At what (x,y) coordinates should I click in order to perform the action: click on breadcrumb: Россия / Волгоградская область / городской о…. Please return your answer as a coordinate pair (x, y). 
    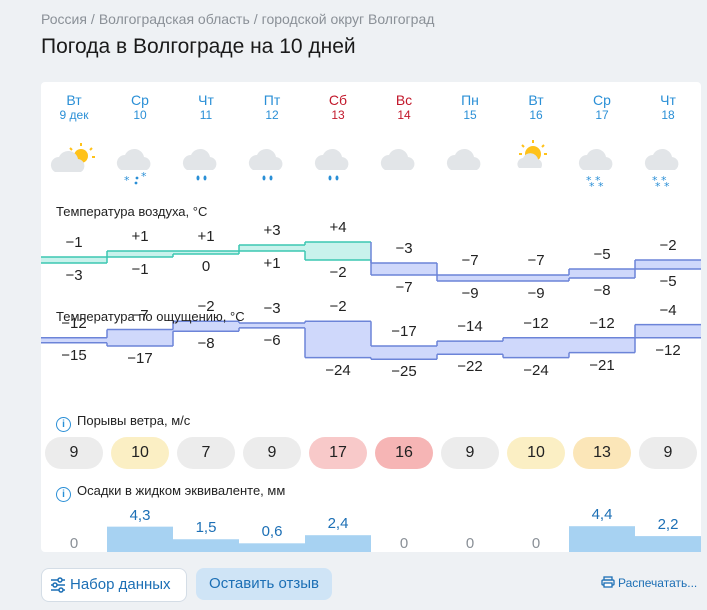
    Looking at the image, I should click on (238, 19).